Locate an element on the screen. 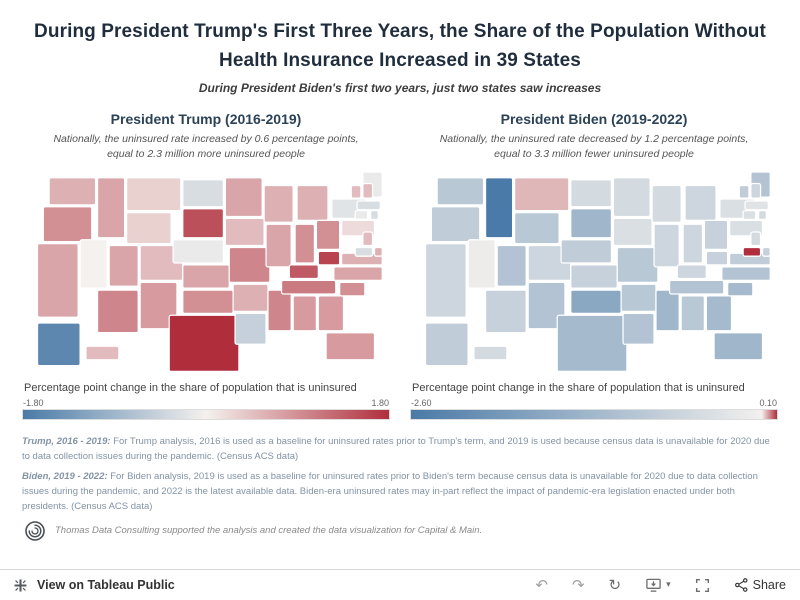 The image size is (800, 600). replay-button: ↻ is located at coordinates (615, 585).